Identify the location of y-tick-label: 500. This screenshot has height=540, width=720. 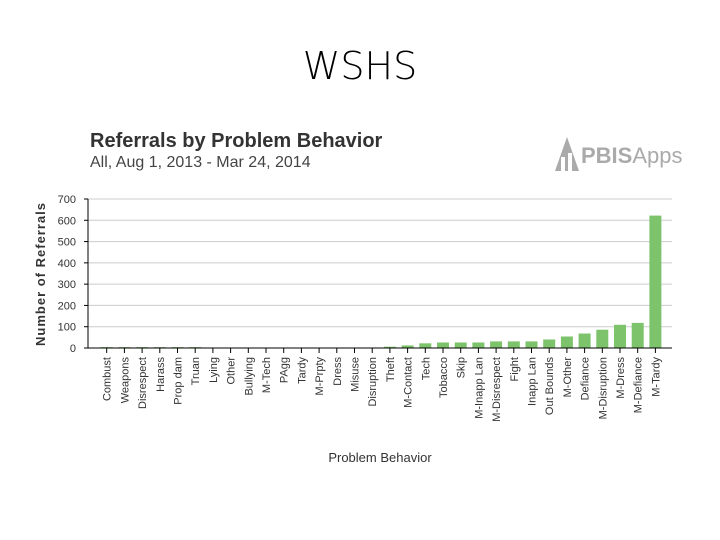
(67, 243).